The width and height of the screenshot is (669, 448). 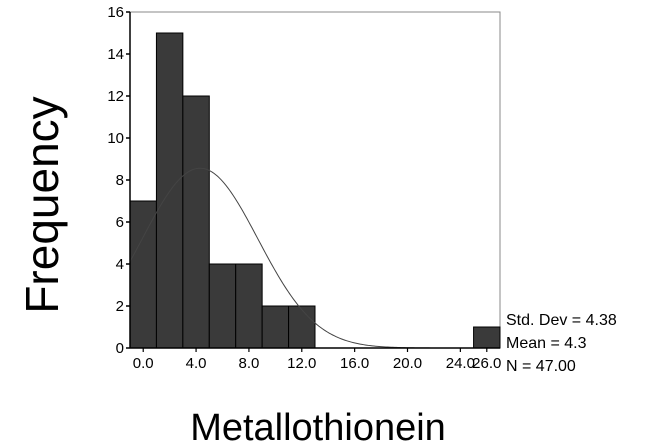 What do you see at coordinates (115, 54) in the screenshot?
I see `y-tick-label-7: 14` at bounding box center [115, 54].